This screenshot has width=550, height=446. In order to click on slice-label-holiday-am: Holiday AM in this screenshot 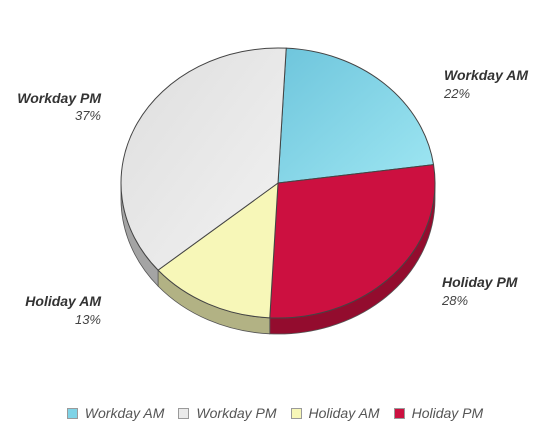, I will do `click(63, 301)`.